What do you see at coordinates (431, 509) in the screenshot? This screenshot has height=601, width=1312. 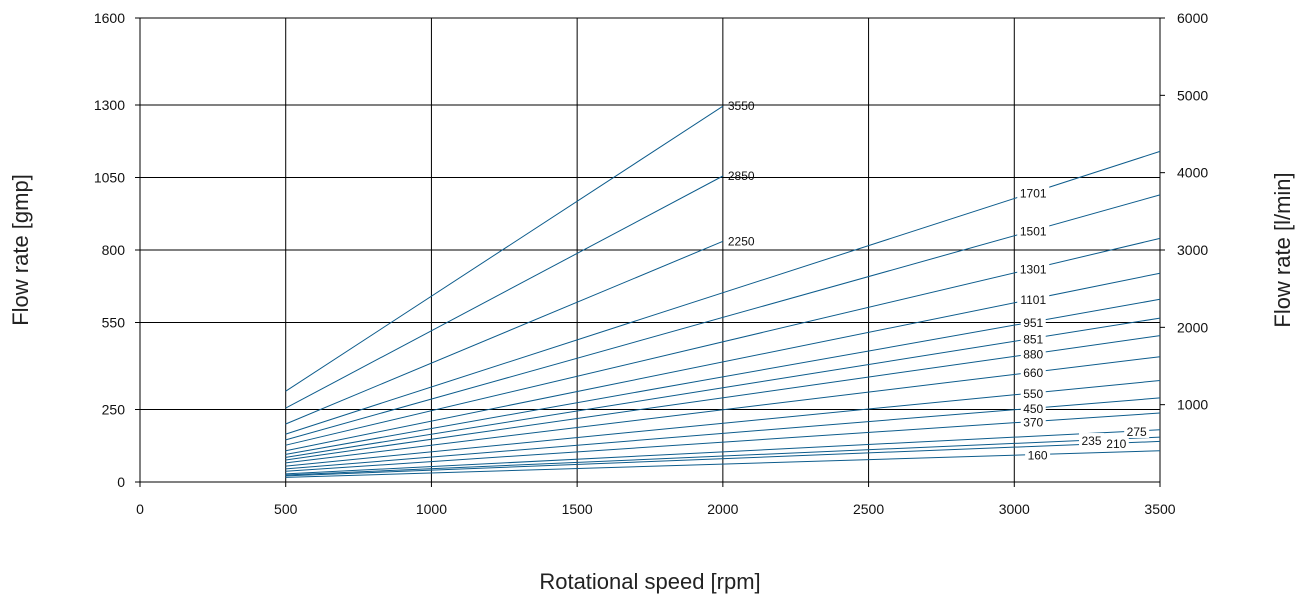 I see `x-tick-label: 1000` at bounding box center [431, 509].